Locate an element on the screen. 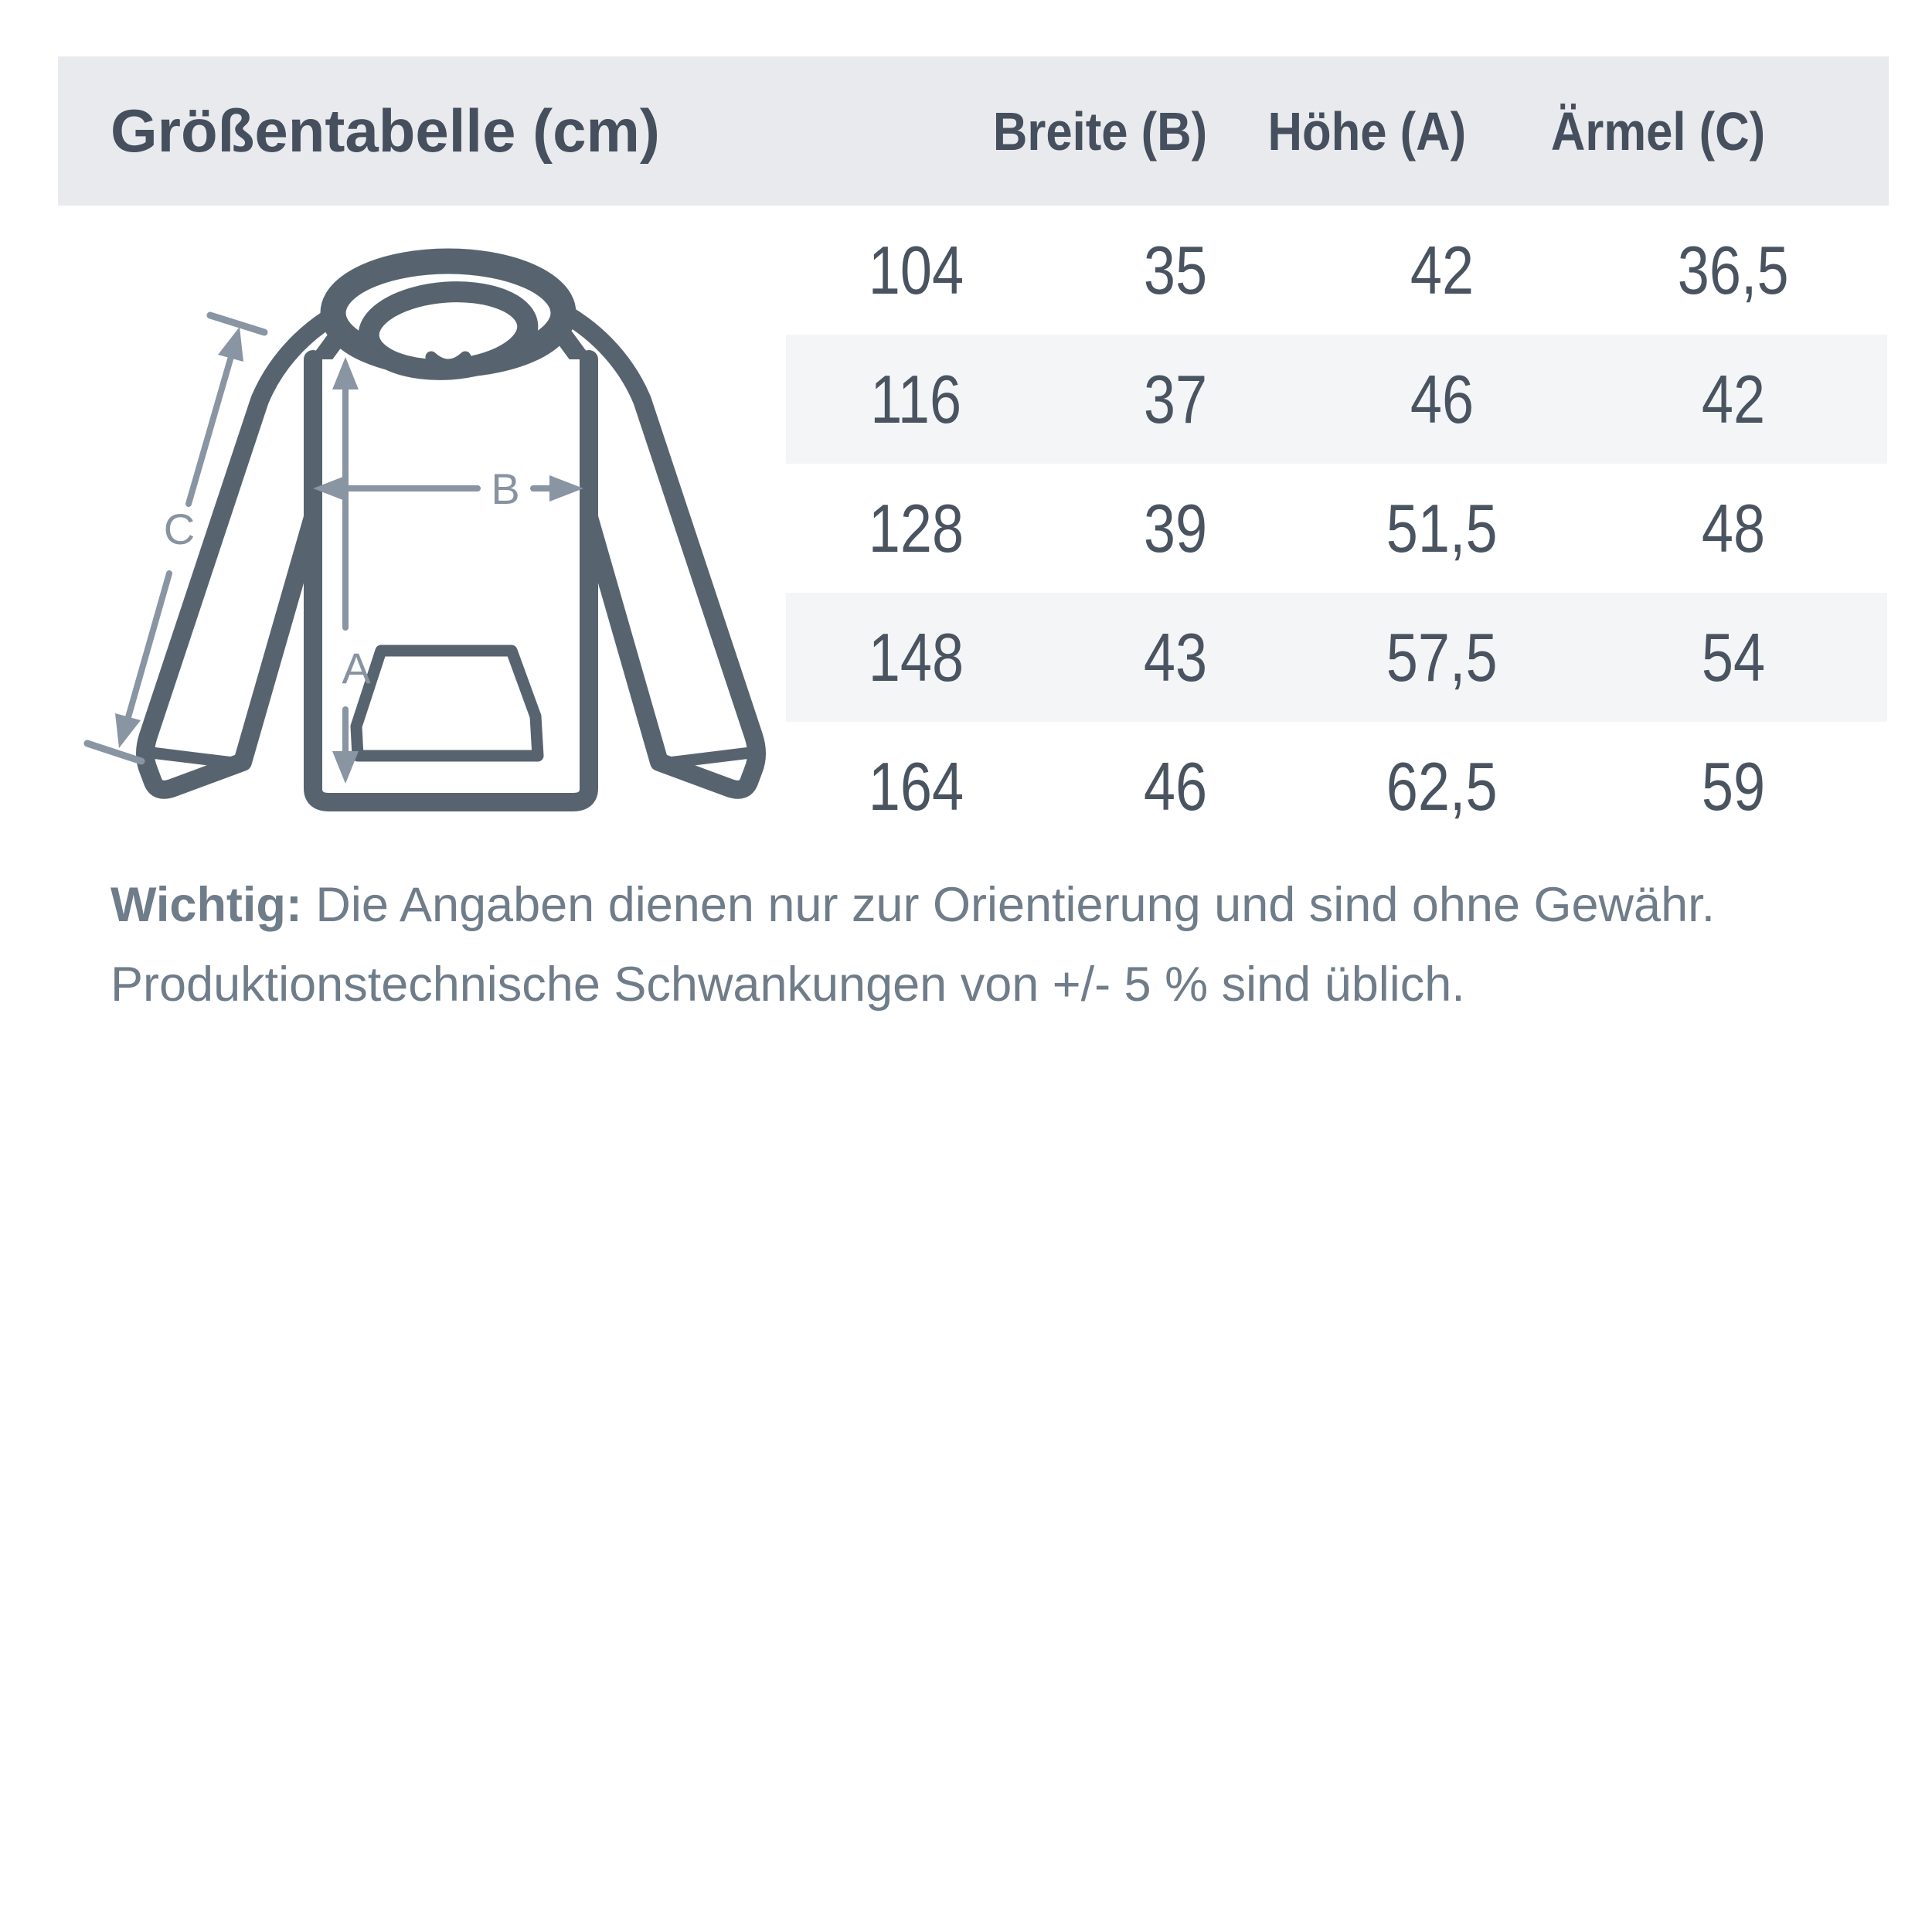 This screenshot has height=1932, width=1932. table-row: 148 43 57,5 54 is located at coordinates (1336, 657).